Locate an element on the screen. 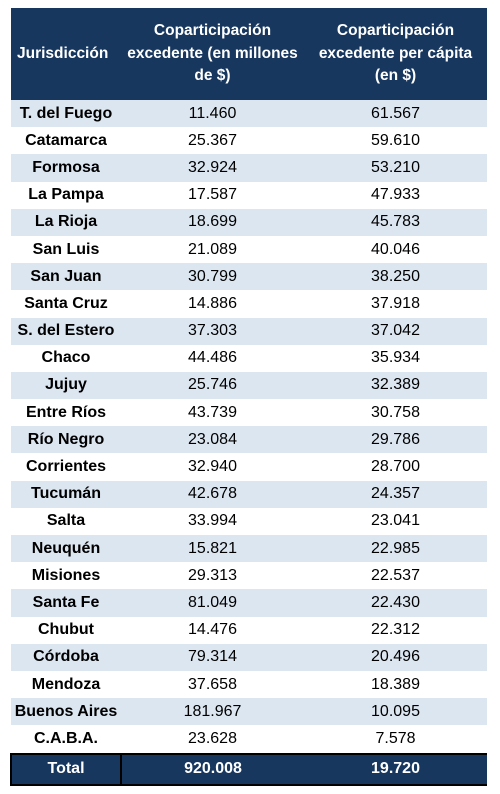  table-row: S. del Estero 37.303 37.042 is located at coordinates (249, 331).